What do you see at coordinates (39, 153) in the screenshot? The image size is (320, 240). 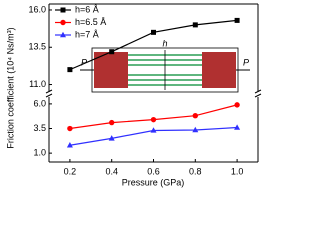 I see `y-tick-label: 1.0` at bounding box center [39, 153].